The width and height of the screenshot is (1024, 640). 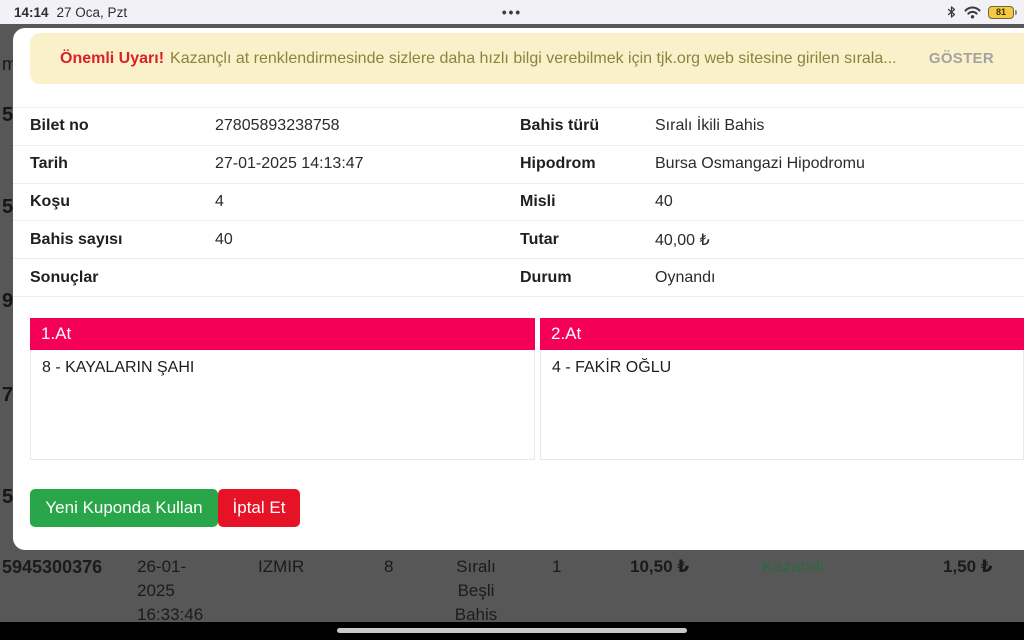 I want to click on detail-label: Sonuçlar, so click(x=64, y=277).